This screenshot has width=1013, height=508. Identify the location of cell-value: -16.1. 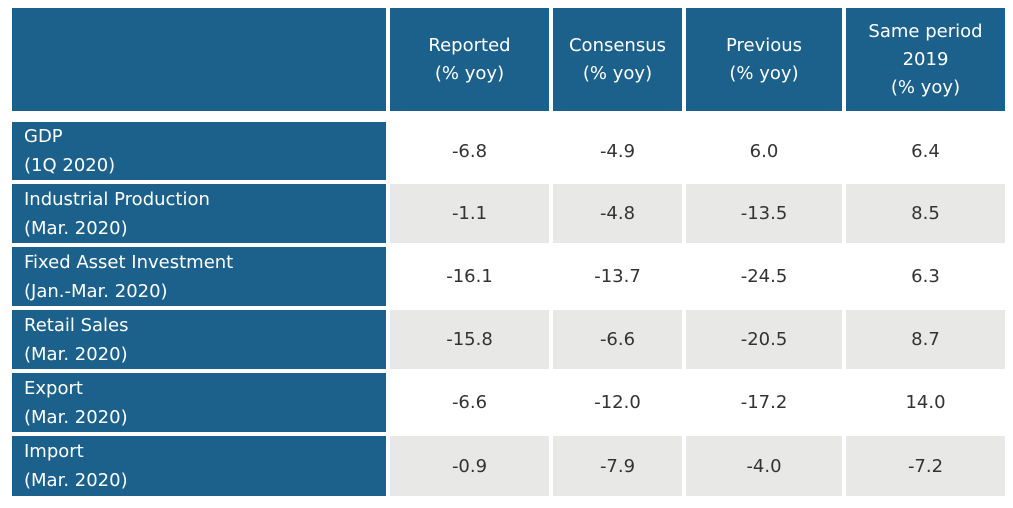
(469, 276).